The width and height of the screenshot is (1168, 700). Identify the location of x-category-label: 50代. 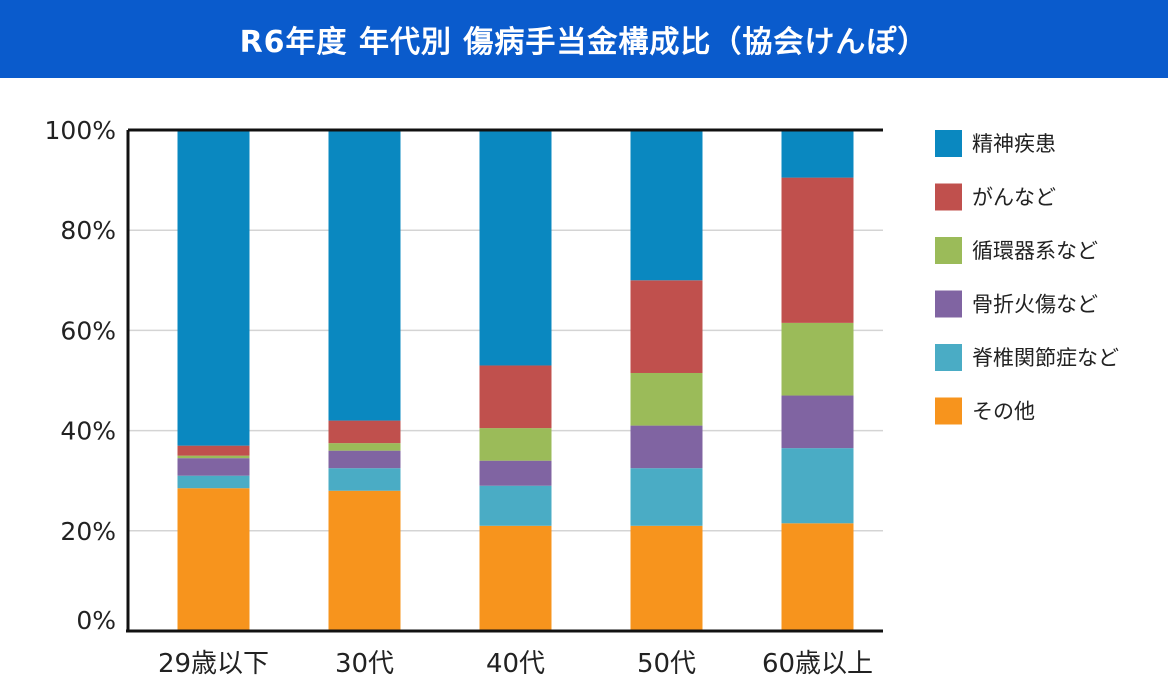
(666, 664).